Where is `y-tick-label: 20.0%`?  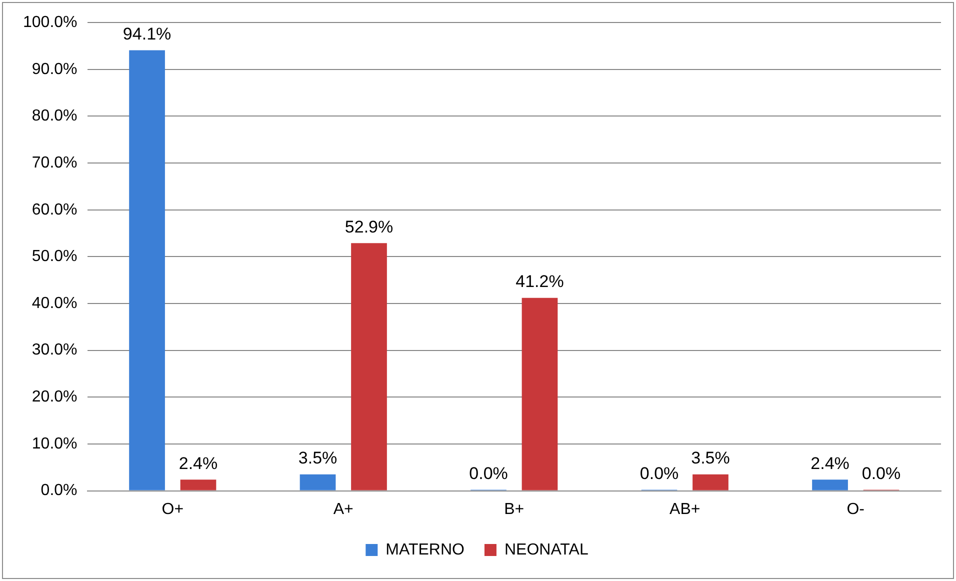
y-tick-label: 20.0% is located at coordinates (55, 397).